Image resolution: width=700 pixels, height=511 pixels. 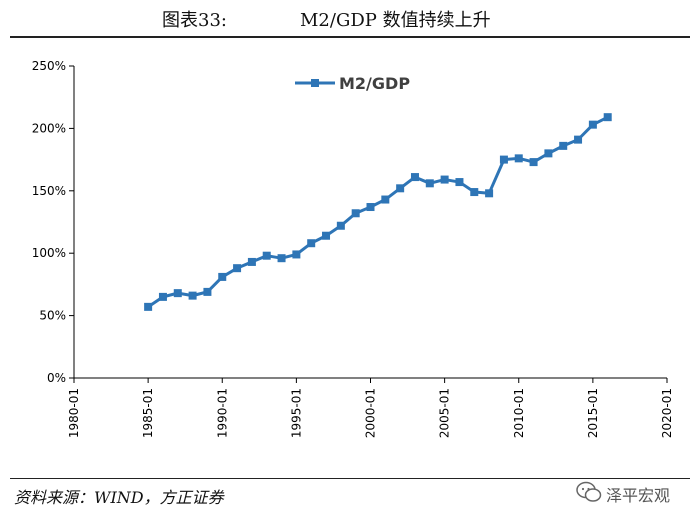 What do you see at coordinates (49, 191) in the screenshot?
I see `y-tick-label: 150%` at bounding box center [49, 191].